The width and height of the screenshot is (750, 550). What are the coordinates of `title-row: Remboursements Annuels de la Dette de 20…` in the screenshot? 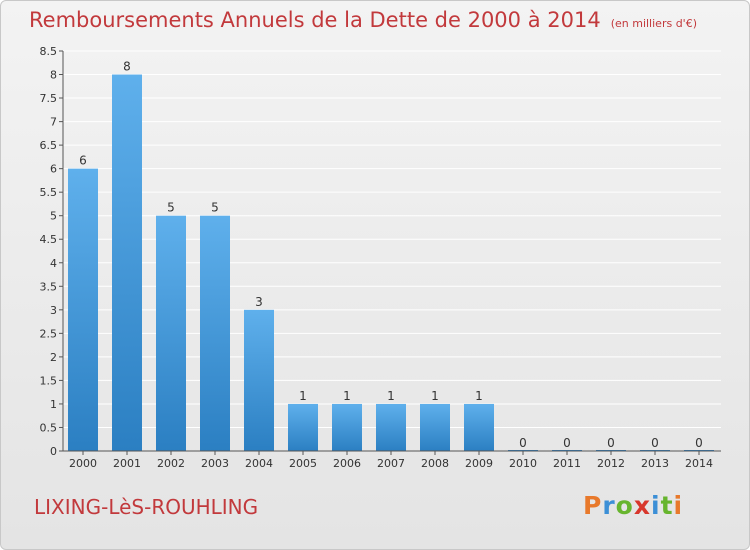 It's located at (363, 20).